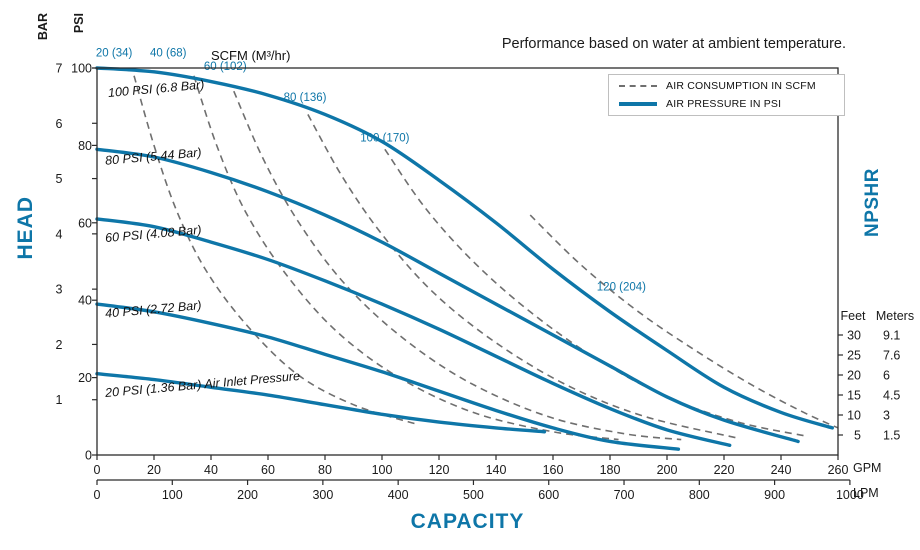 The image size is (920, 550). What do you see at coordinates (895, 316) in the screenshot?
I see `meters-header: Meters` at bounding box center [895, 316].